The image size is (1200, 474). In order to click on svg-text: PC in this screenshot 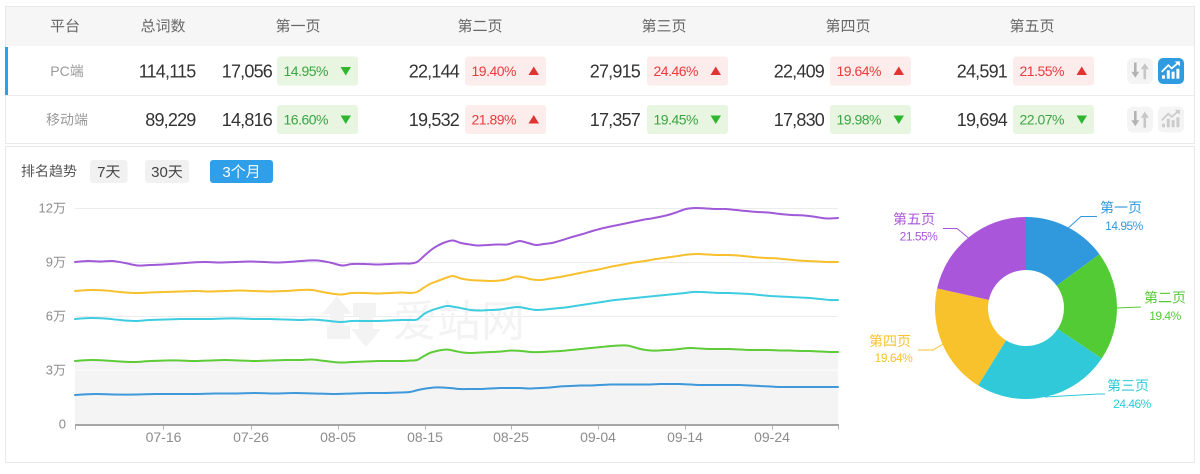, I will do `click(59, 71)`.